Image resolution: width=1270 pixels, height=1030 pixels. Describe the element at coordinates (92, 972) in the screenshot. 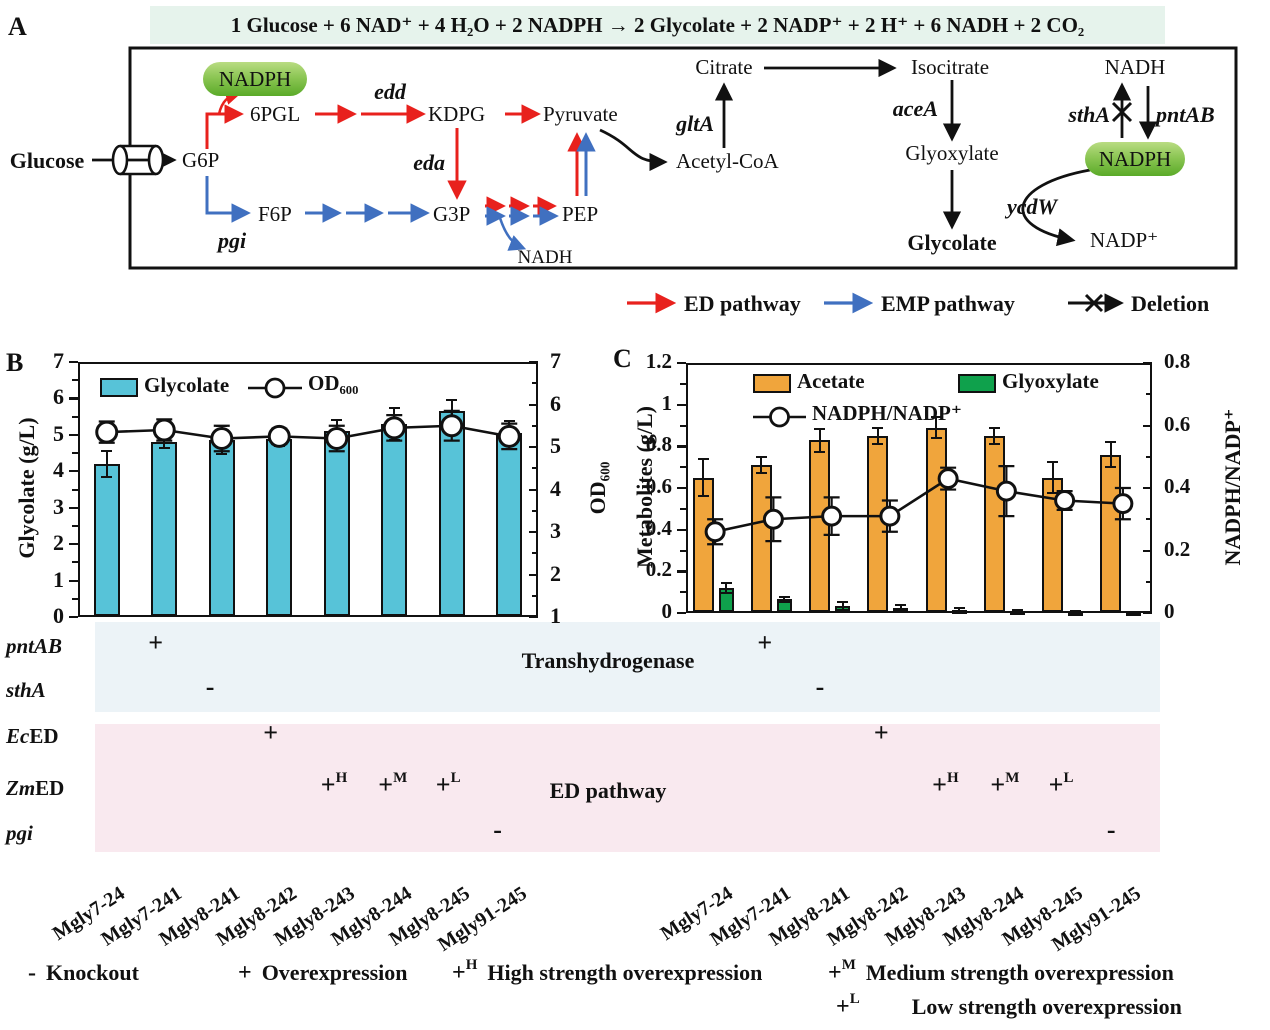

I see `footnote-label: Knockout` at that location.